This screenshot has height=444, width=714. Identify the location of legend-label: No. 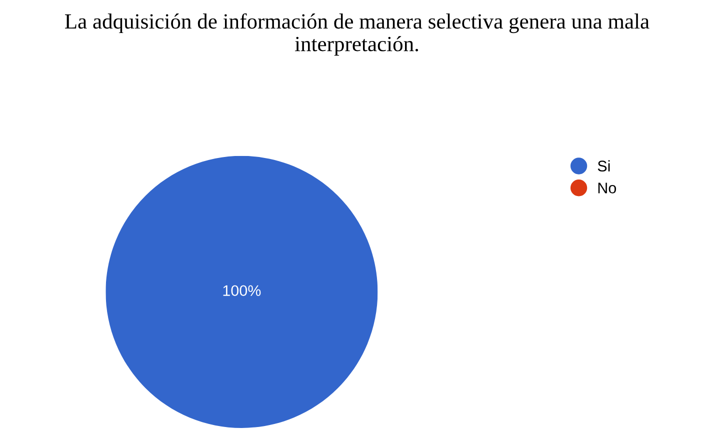
(607, 188).